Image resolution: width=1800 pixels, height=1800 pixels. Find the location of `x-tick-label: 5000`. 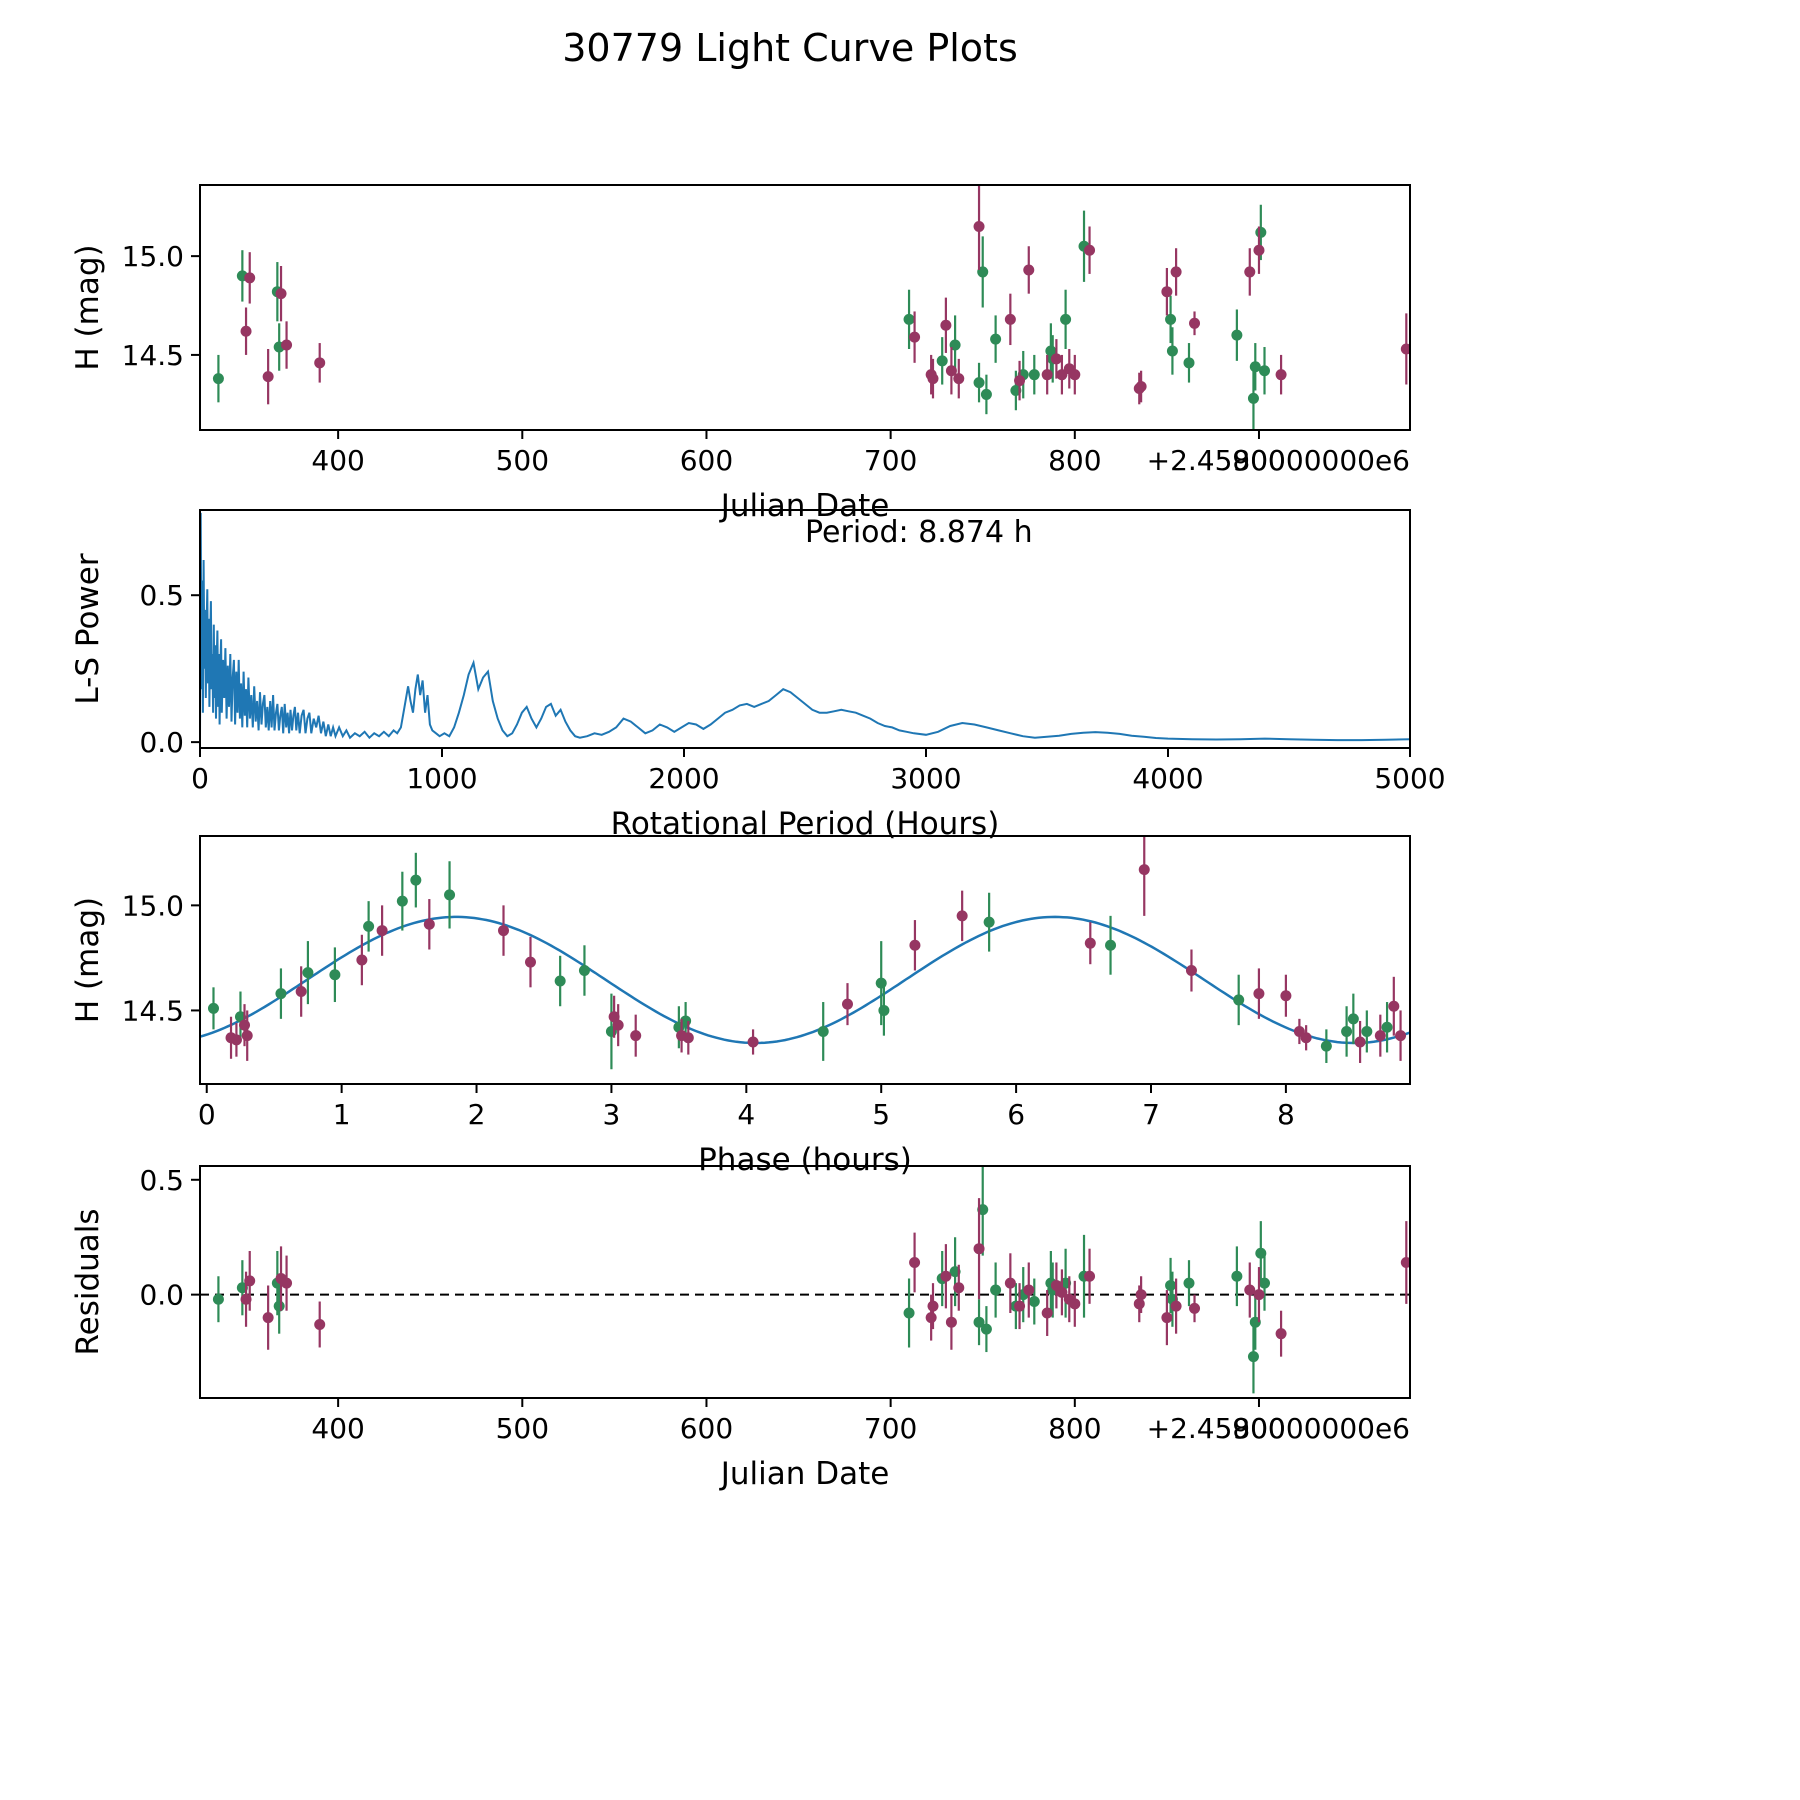

x-tick-label: 5000 is located at coordinates (1409, 778).